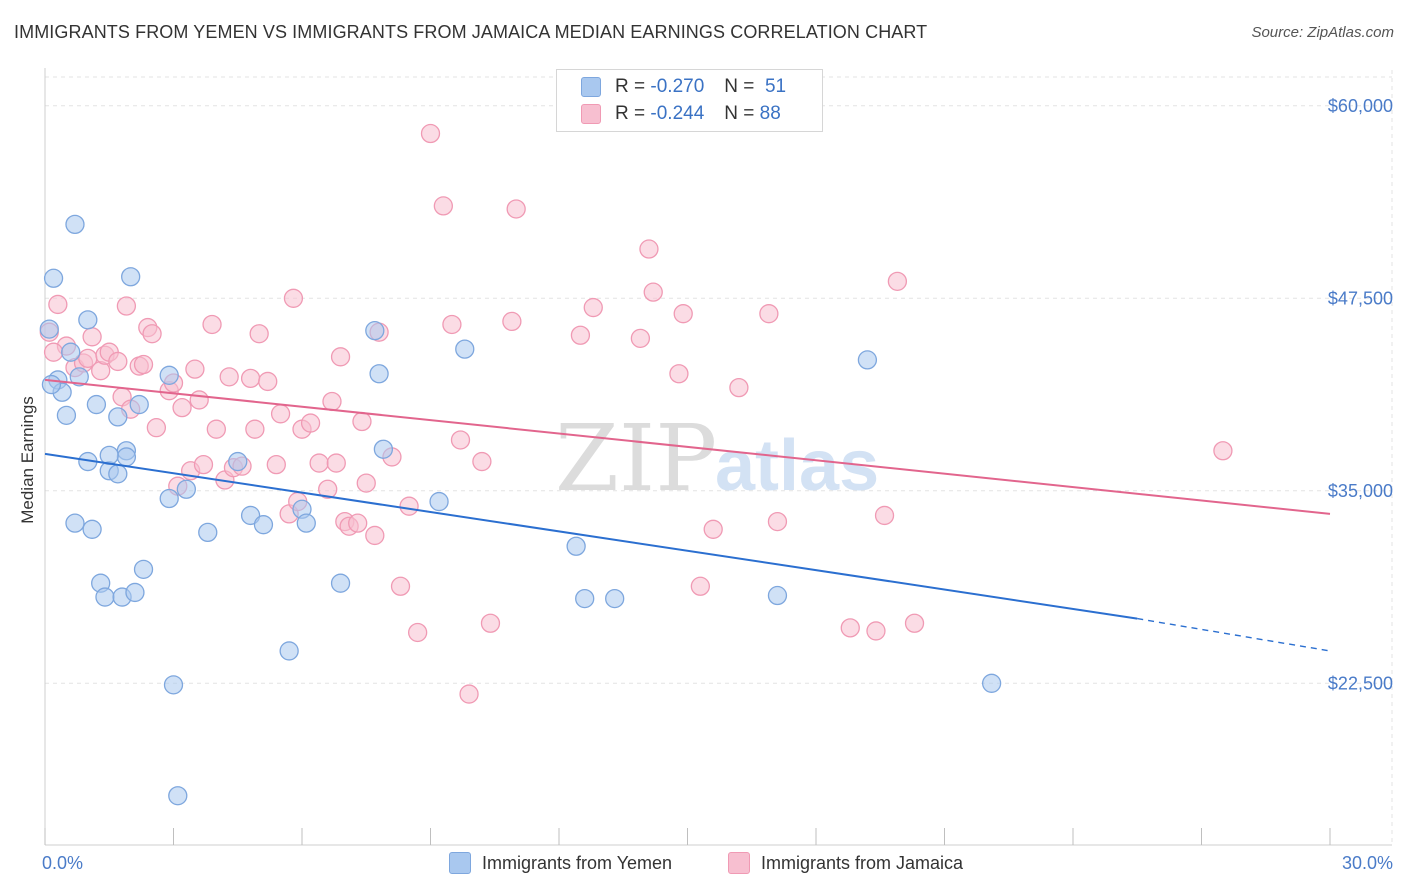 The width and height of the screenshot is (1406, 892). I want to click on legend-item-jamaica: Immigrants from Jamaica, so click(845, 863).